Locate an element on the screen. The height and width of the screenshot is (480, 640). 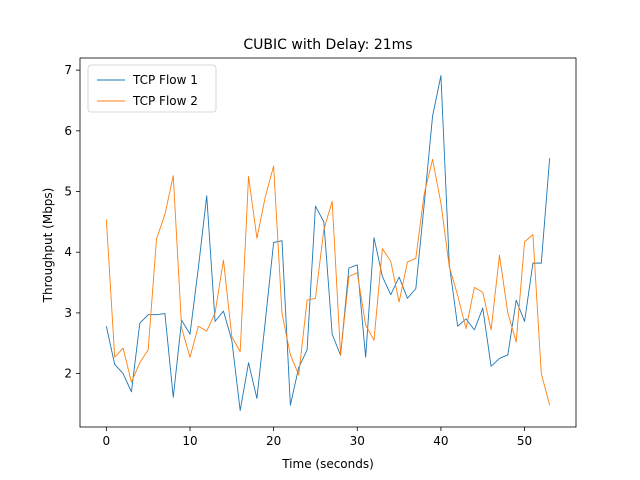
legend-label-1: TCP Flow 1 is located at coordinates (165, 80).